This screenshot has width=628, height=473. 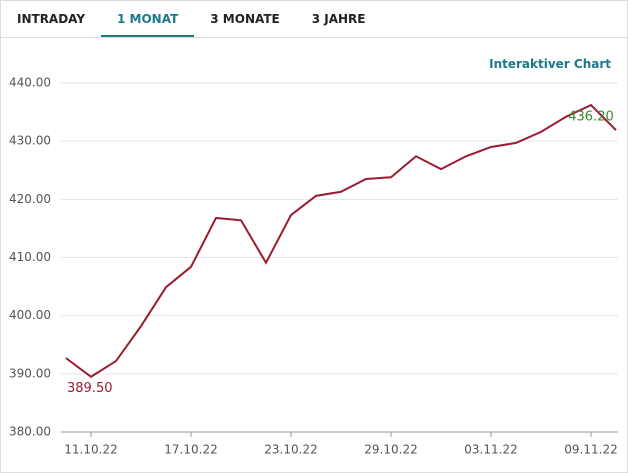 What do you see at coordinates (591, 117) in the screenshot?
I see `value-label: 436.20` at bounding box center [591, 117].